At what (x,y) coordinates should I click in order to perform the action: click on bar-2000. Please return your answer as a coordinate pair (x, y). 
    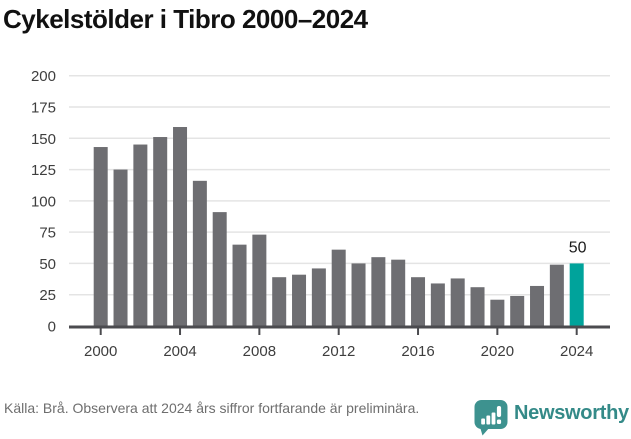
    Looking at the image, I should click on (100, 236).